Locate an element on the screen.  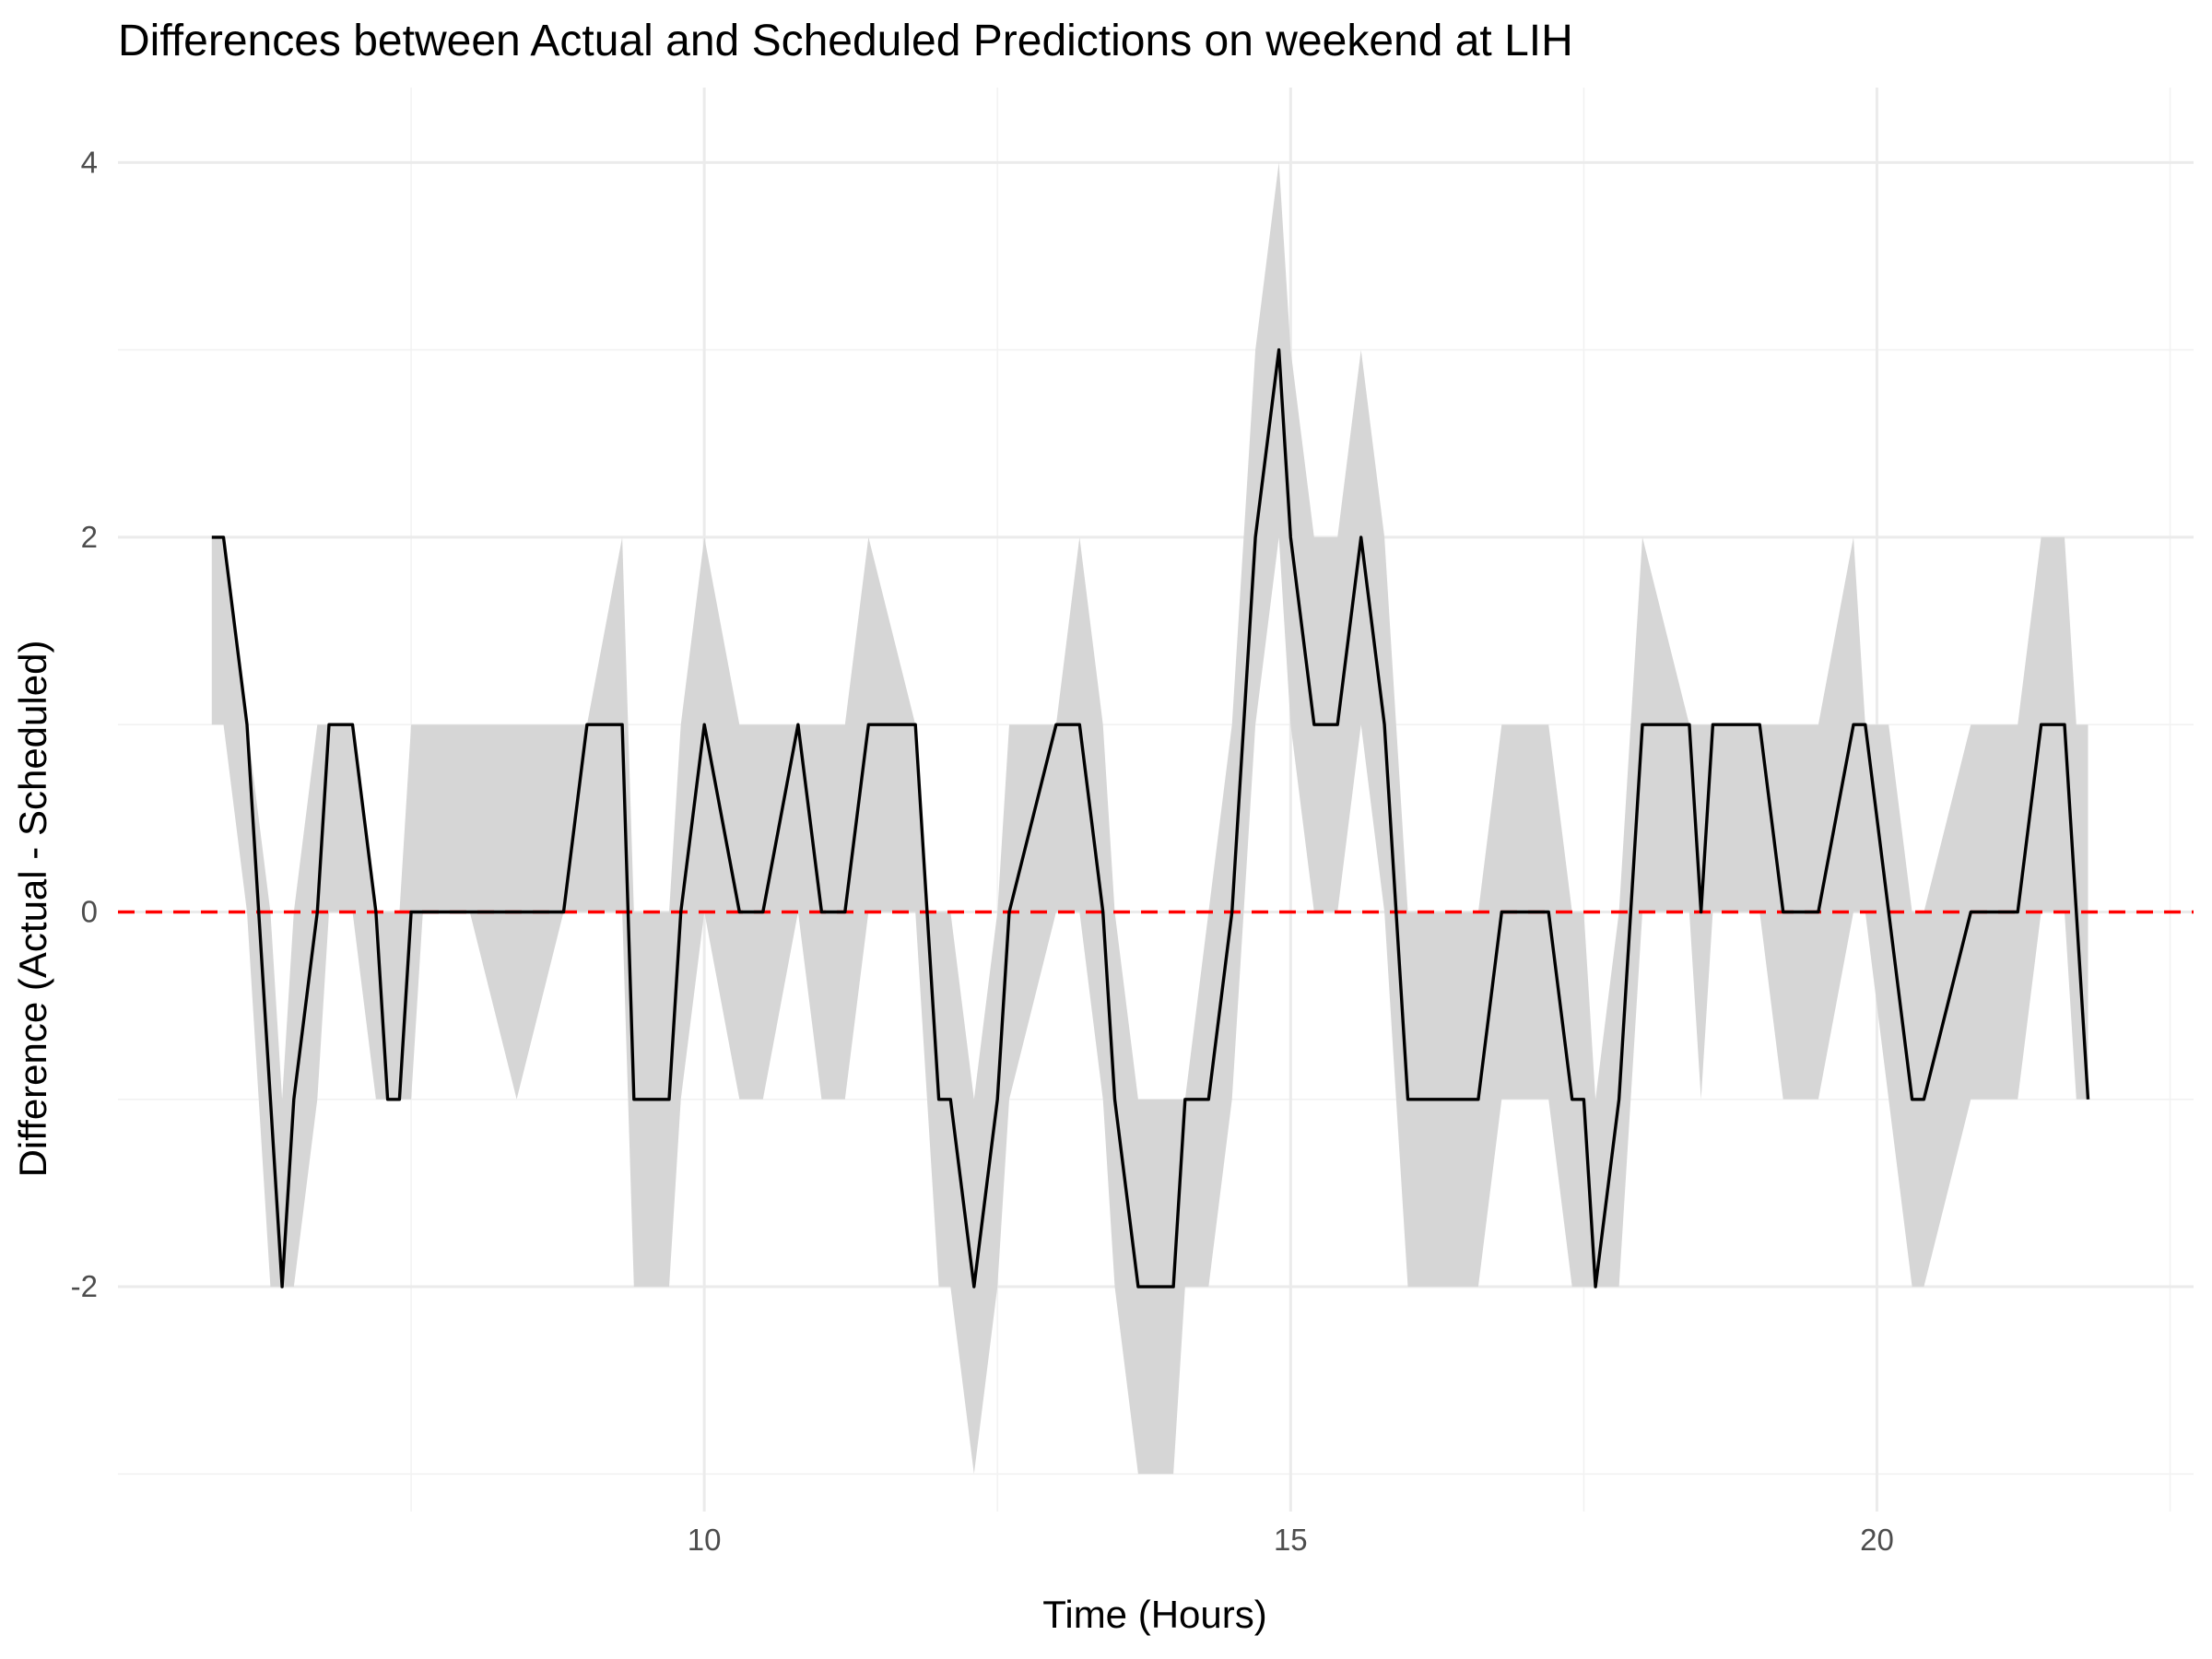
y-axis-tick-labels: -2 0 2 4 is located at coordinates (84, 724).